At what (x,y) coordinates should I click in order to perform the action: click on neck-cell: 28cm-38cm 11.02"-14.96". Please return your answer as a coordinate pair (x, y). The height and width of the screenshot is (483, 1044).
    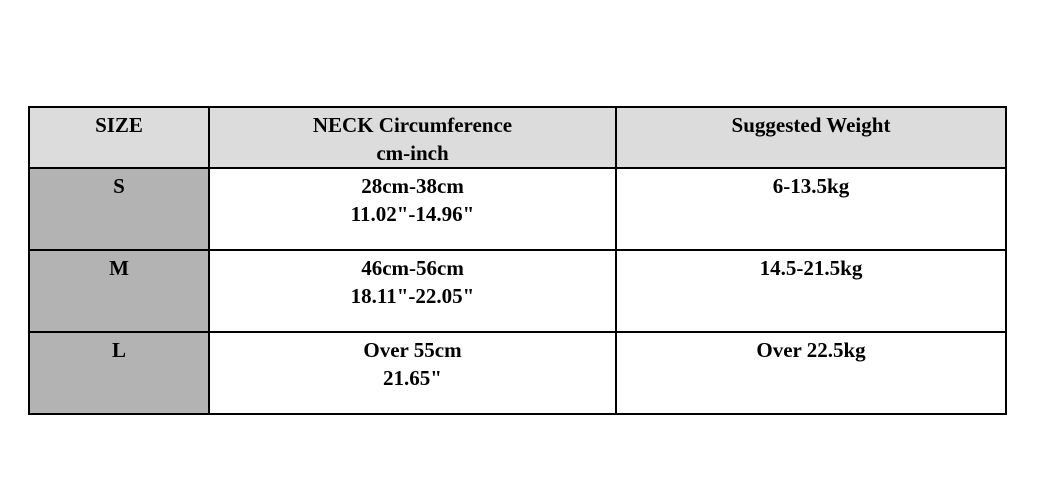
    Looking at the image, I should click on (412, 209).